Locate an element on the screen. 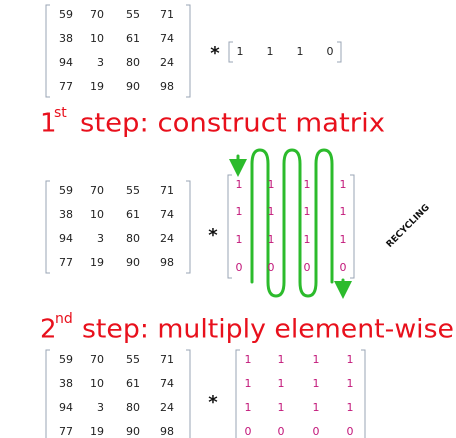 The image size is (456, 438). step-text: step: construct matrix is located at coordinates (232, 124).